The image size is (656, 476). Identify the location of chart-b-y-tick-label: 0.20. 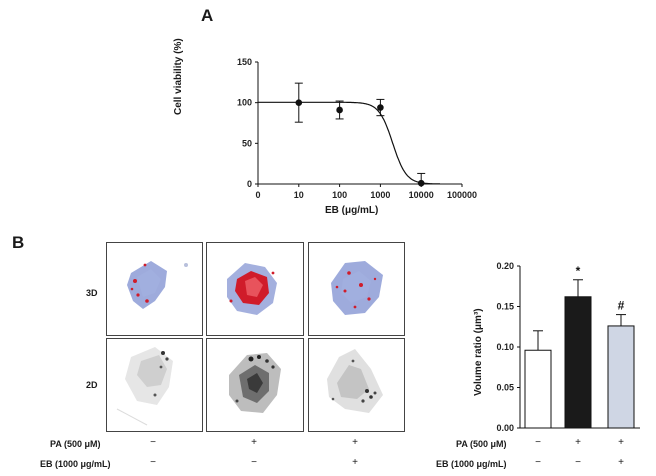
(505, 266).